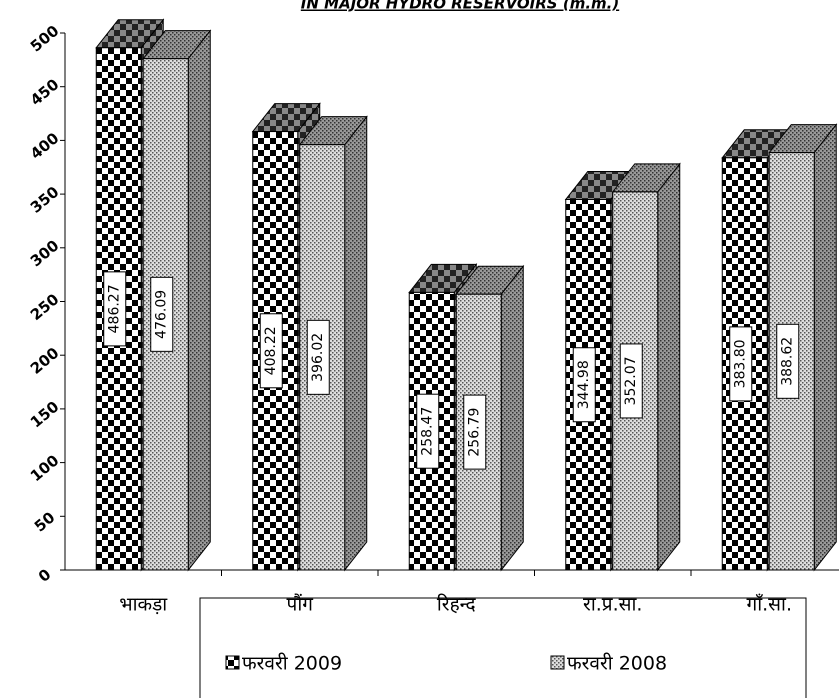 The height and width of the screenshot is (698, 839). What do you see at coordinates (617, 663) in the screenshot?
I see `legend-label: फरवरी 2008` at bounding box center [617, 663].